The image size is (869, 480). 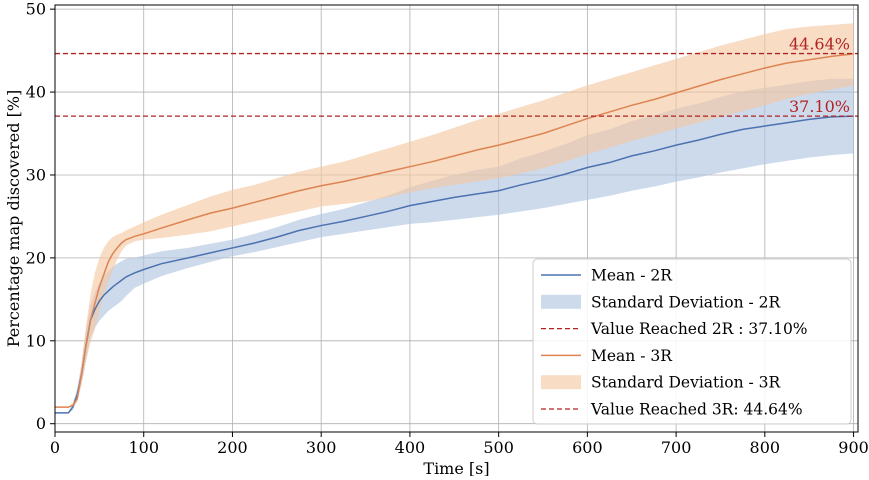 I want to click on x-tick-label: 200, so click(x=232, y=447).